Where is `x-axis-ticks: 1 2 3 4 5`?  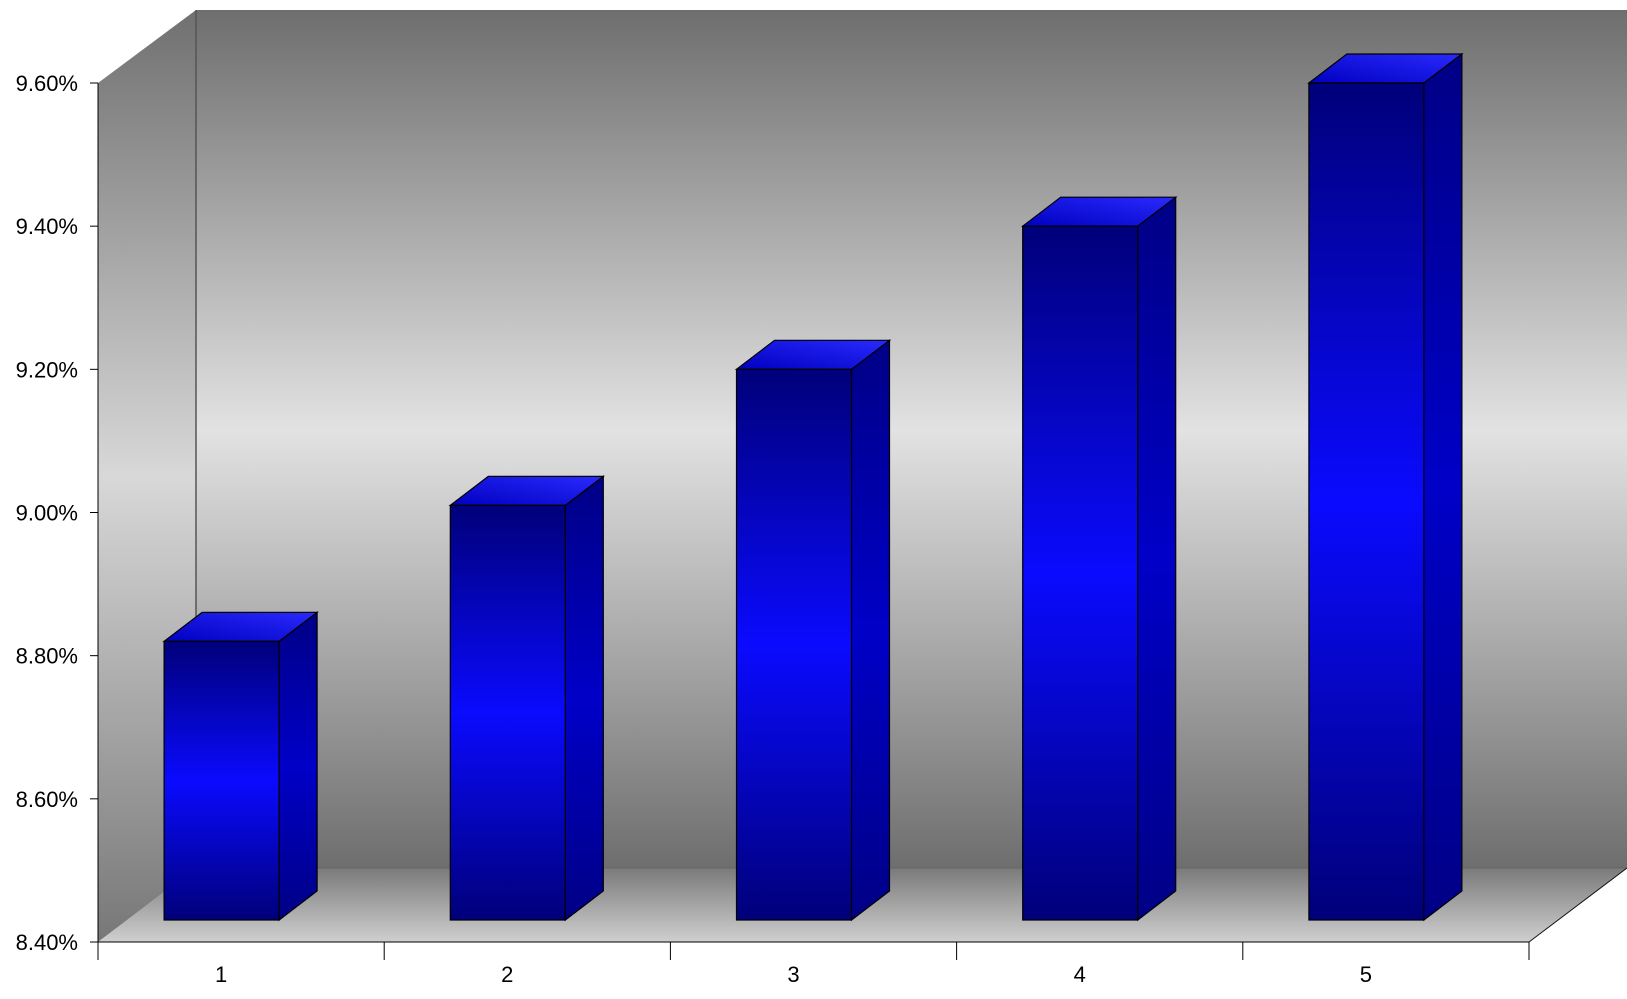 x-axis-ticks: 1 2 3 4 5 is located at coordinates (813, 964).